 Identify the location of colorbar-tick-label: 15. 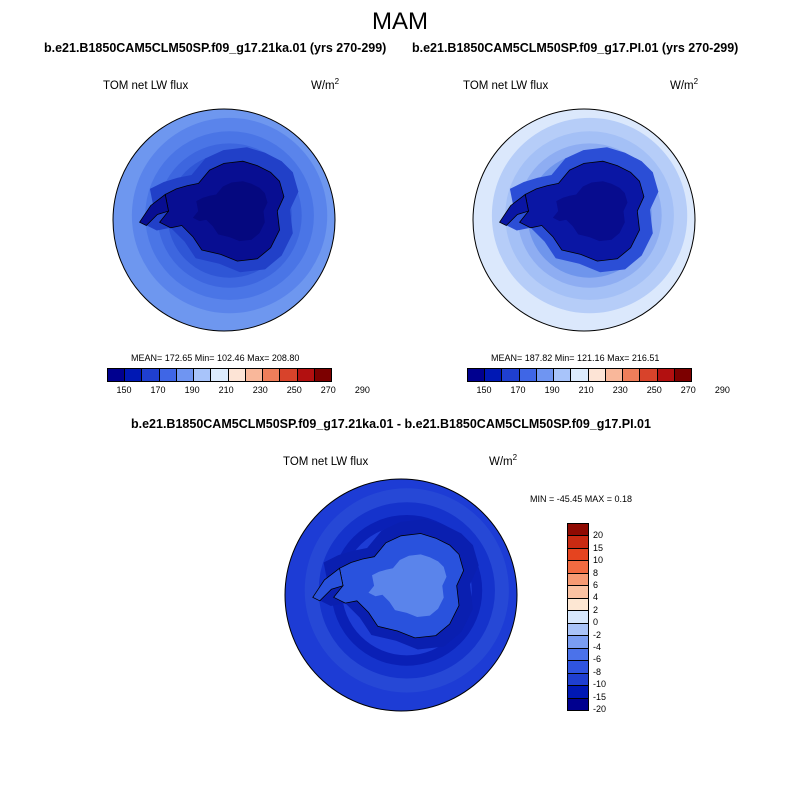
(598, 547).